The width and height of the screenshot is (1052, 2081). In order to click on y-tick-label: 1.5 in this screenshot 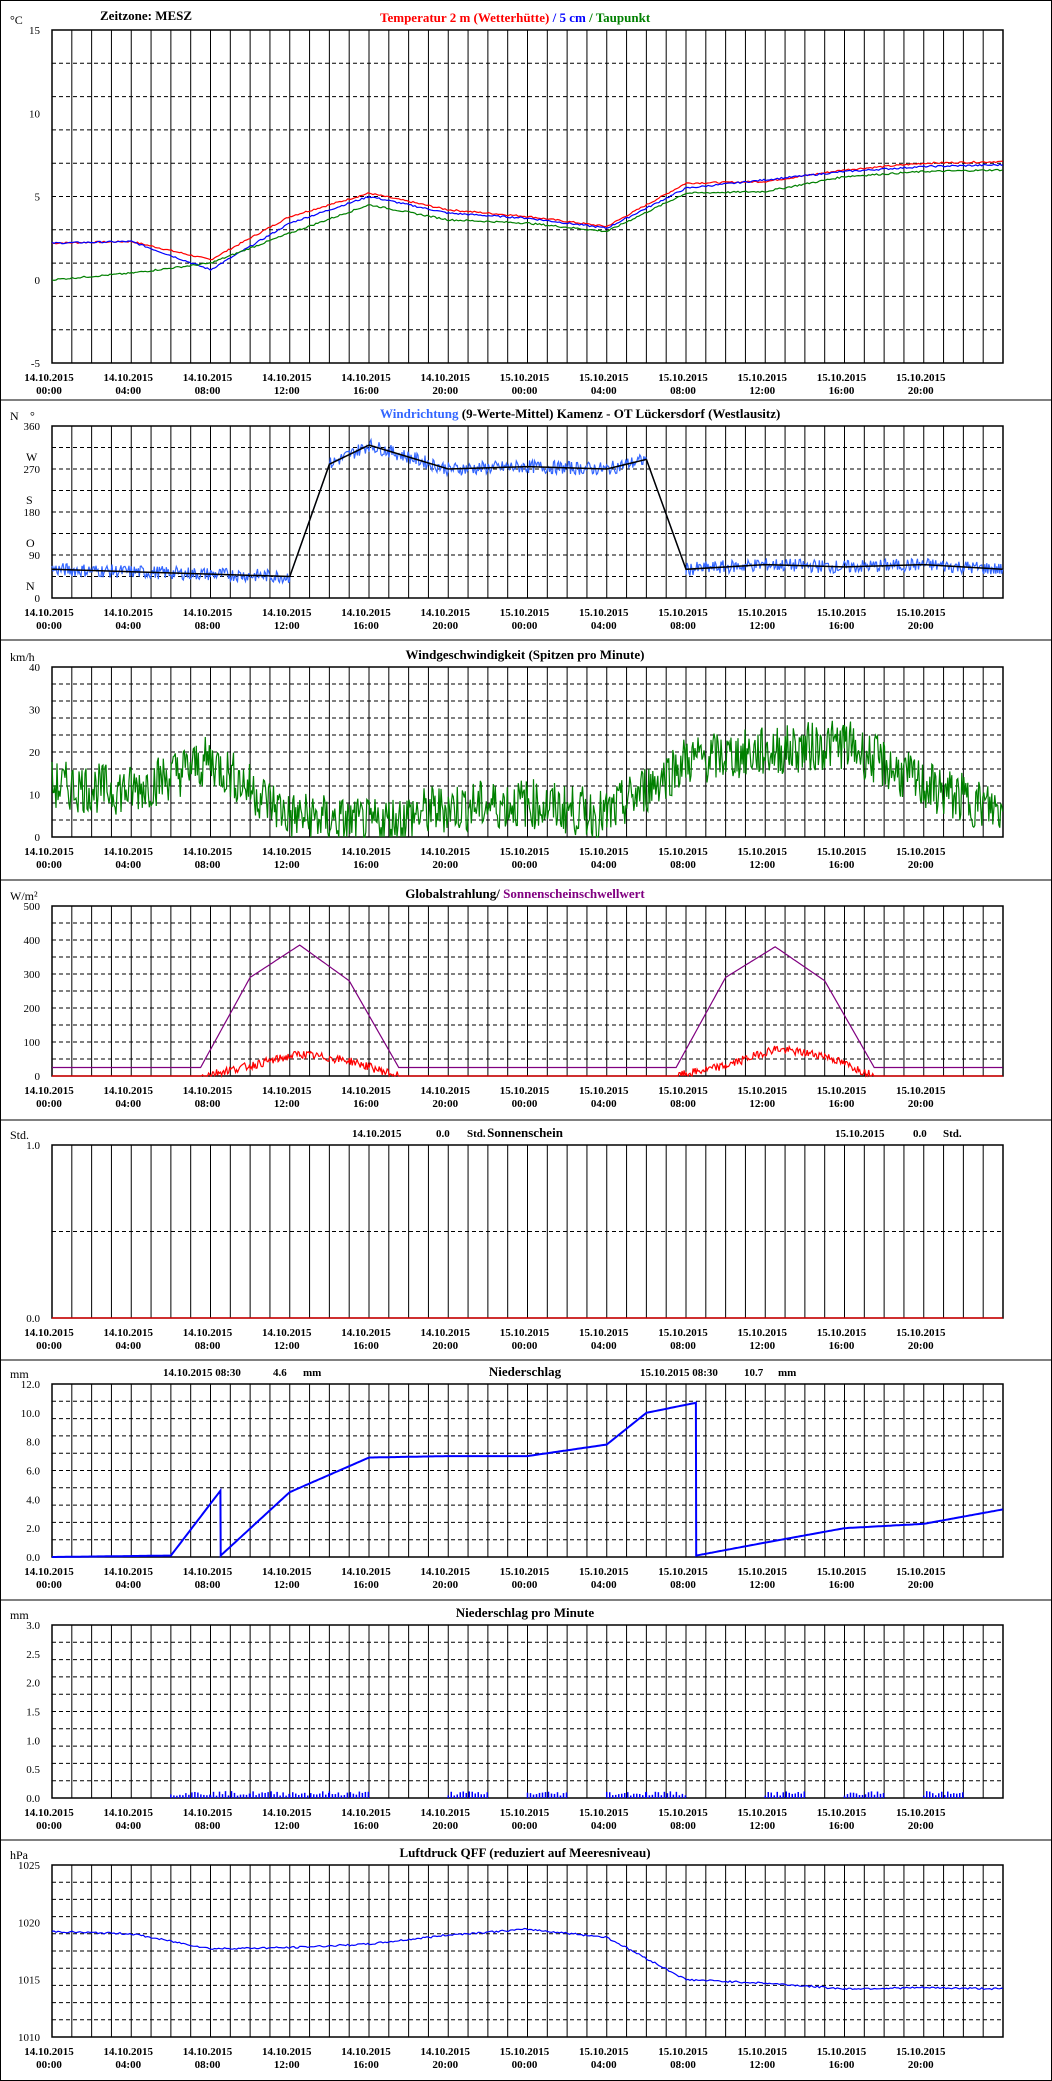, I will do `click(33, 1713)`.